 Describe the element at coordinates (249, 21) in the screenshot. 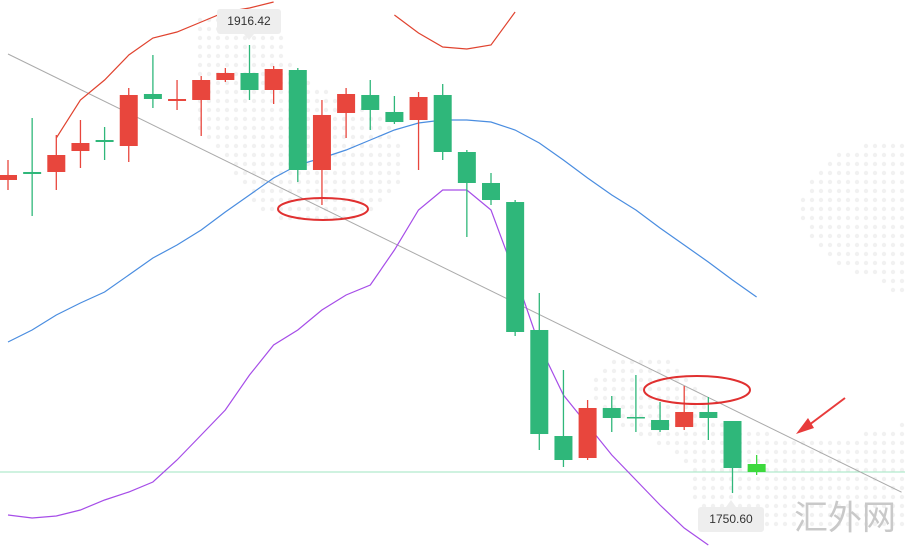

I see `high-label: 1916.42` at that location.